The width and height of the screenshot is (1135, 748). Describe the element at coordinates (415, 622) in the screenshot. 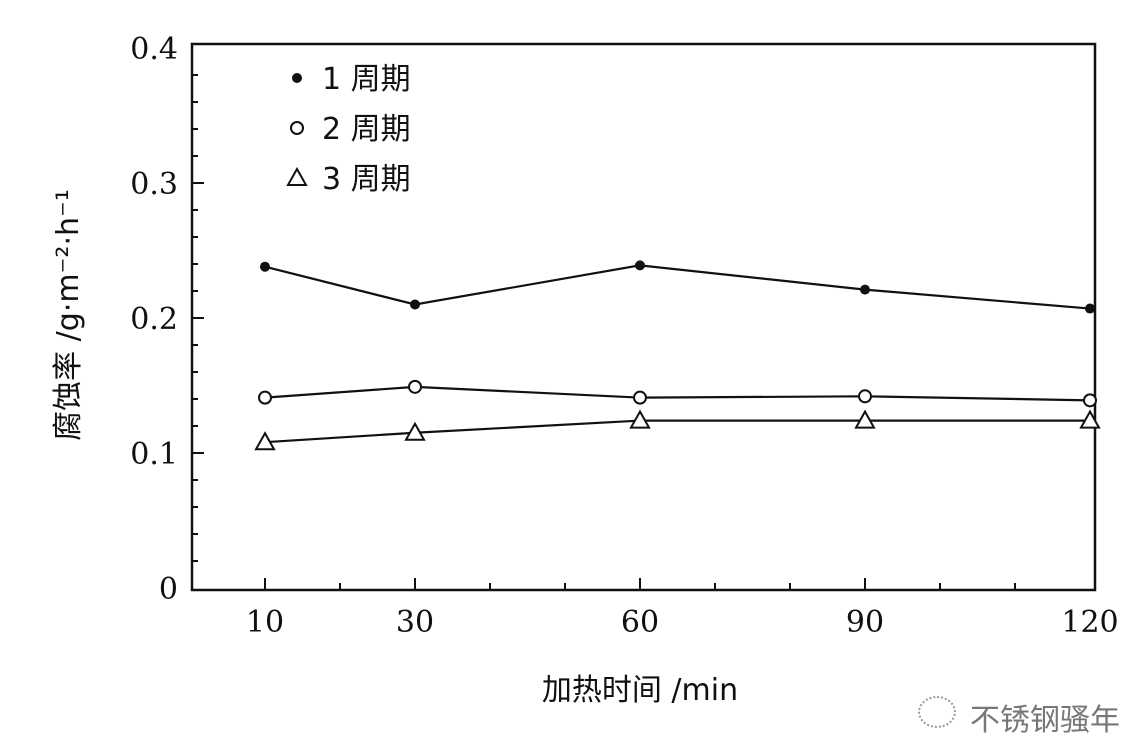

I see `x-tick-label: 30` at that location.